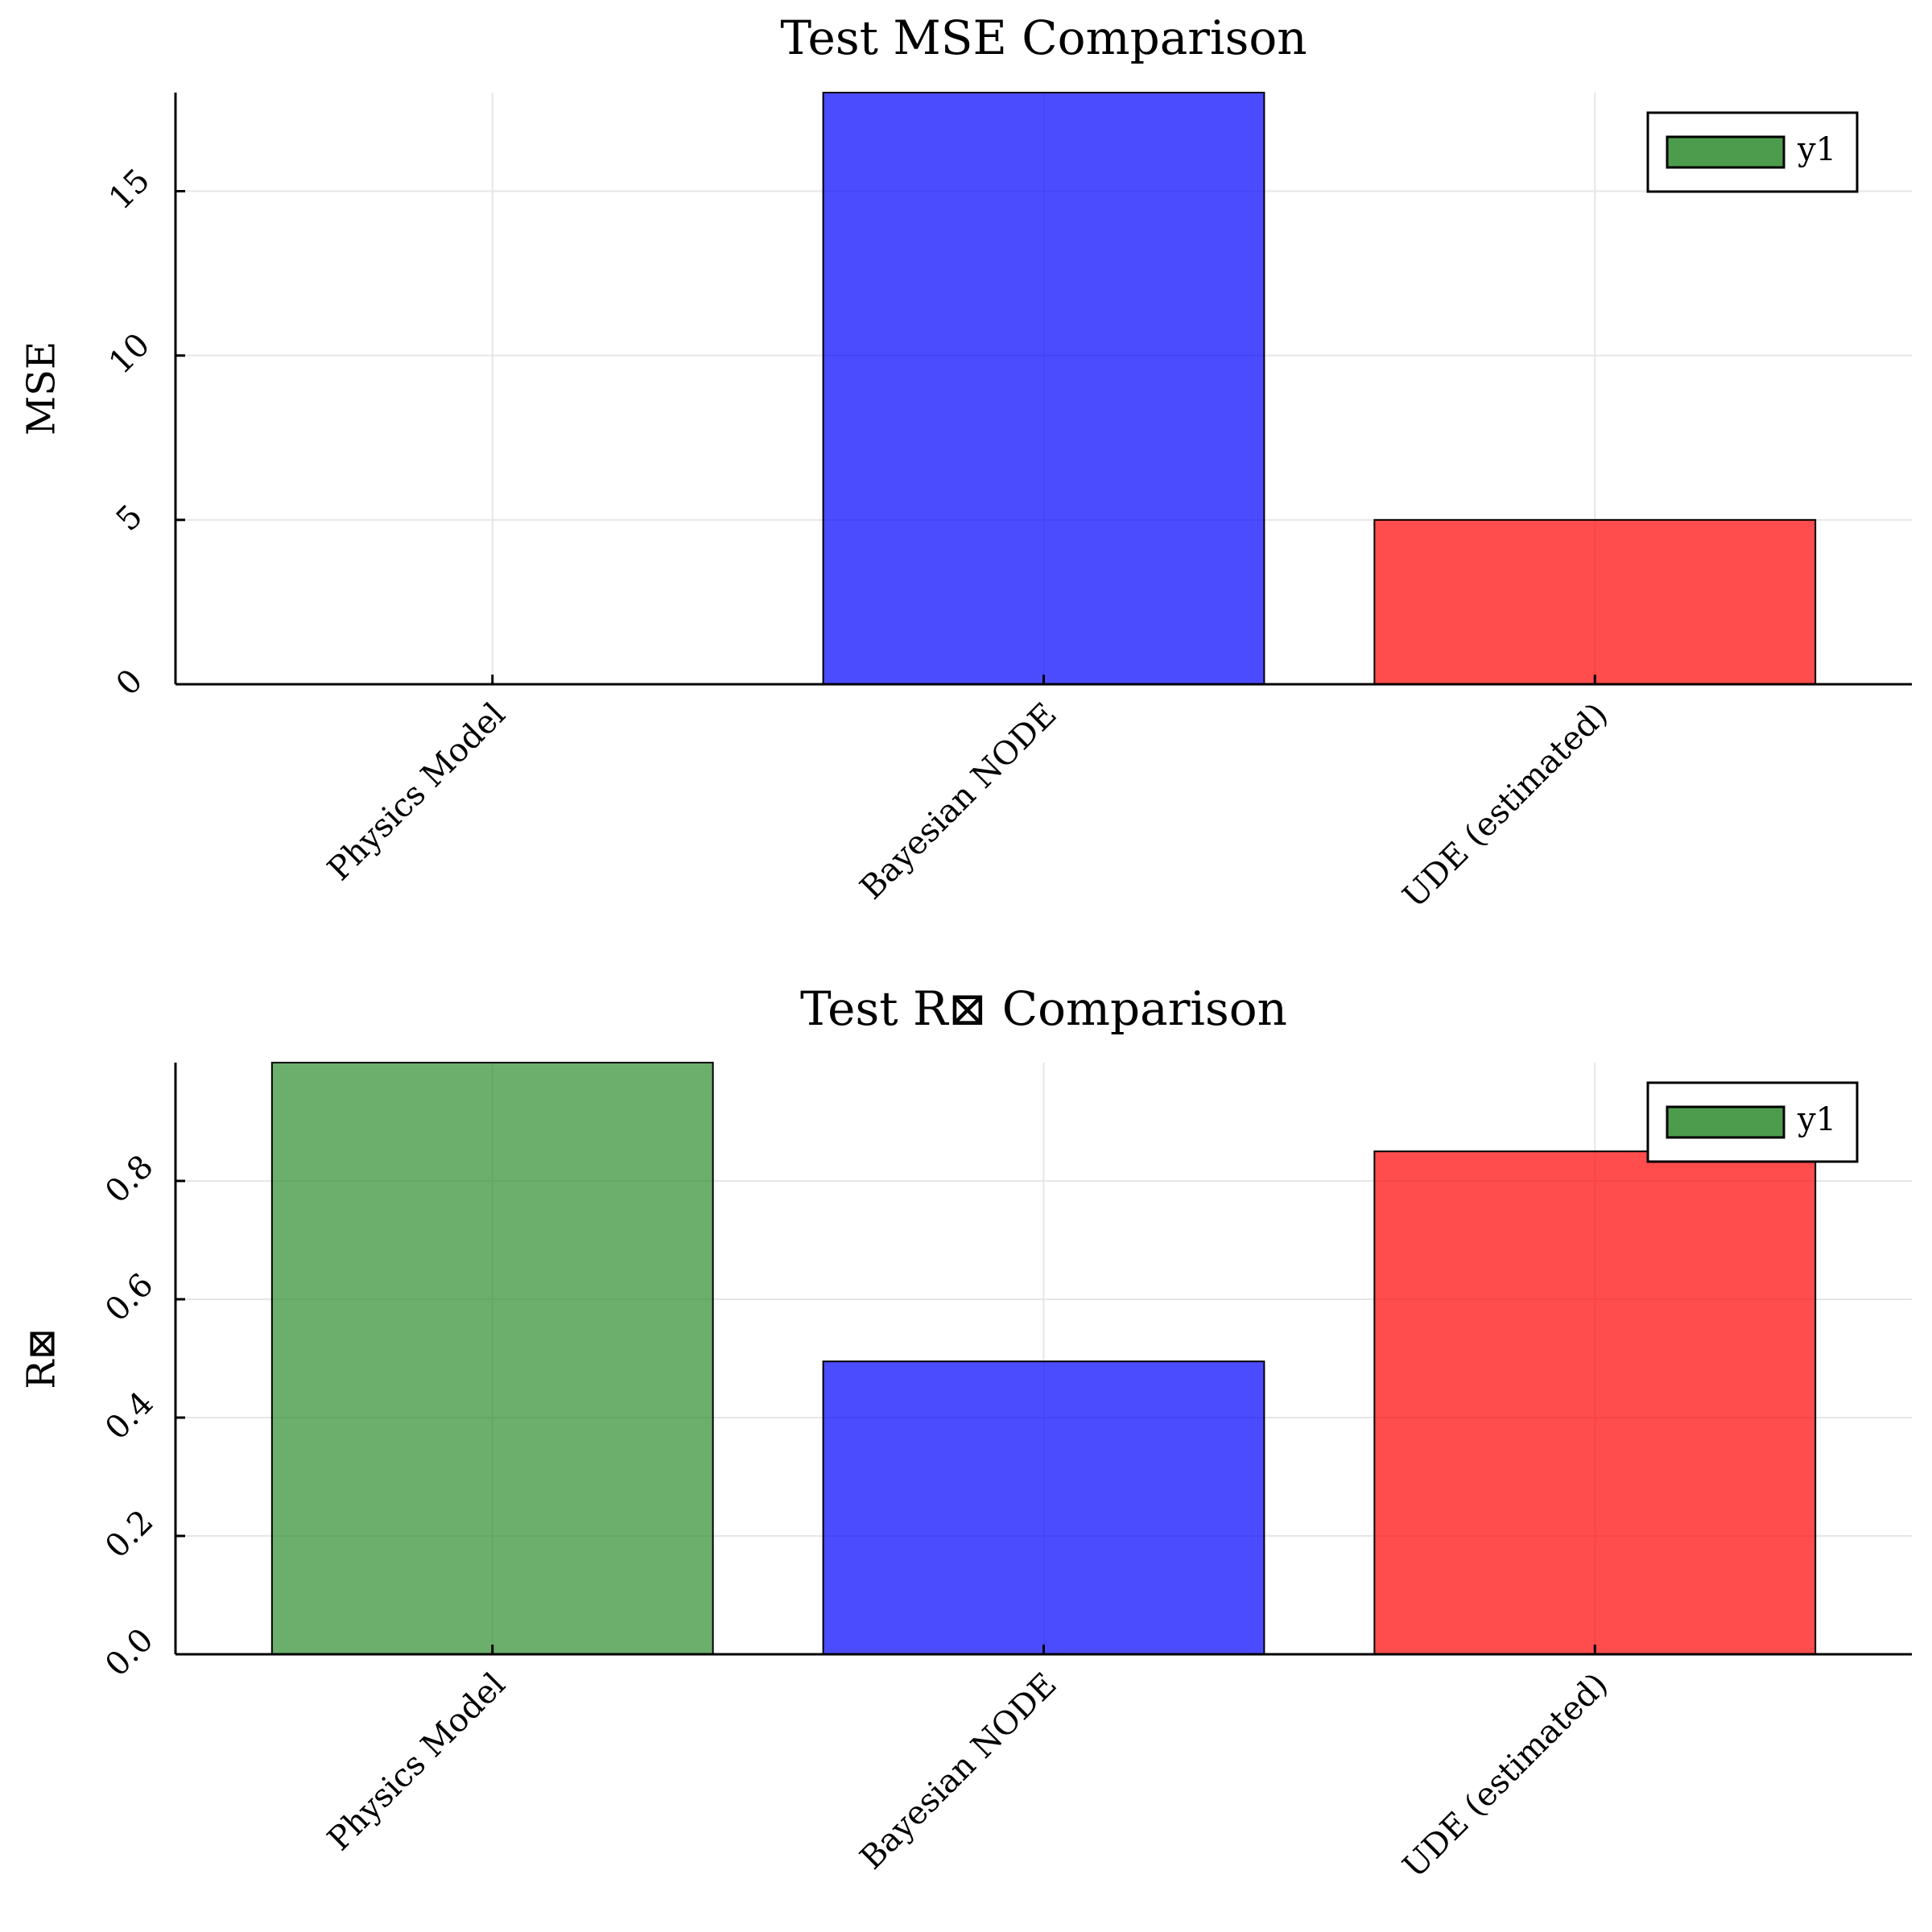 Image resolution: width=1932 pixels, height=1932 pixels. What do you see at coordinates (129, 1297) in the screenshot?
I see `r2-y-tick-label: 0.6` at bounding box center [129, 1297].